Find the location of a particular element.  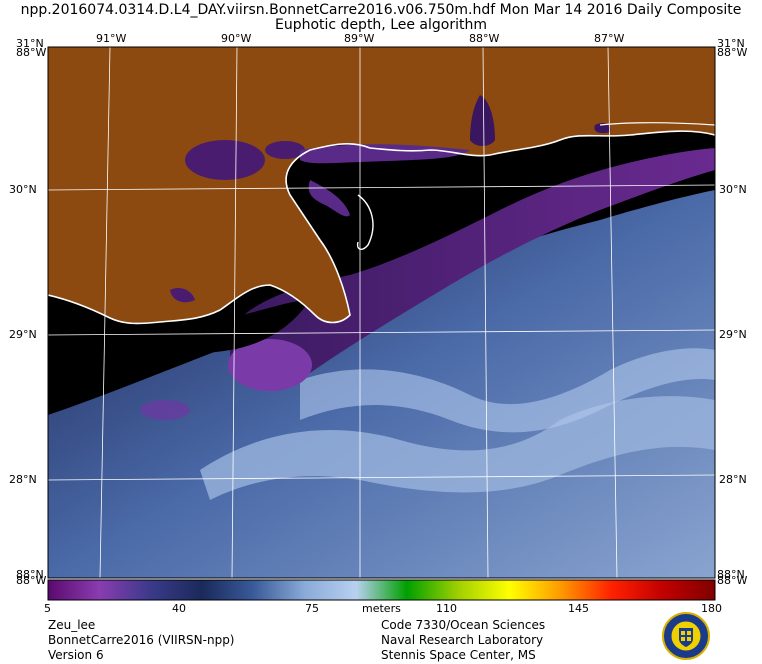

barataria-bay is located at coordinates (182, 295).